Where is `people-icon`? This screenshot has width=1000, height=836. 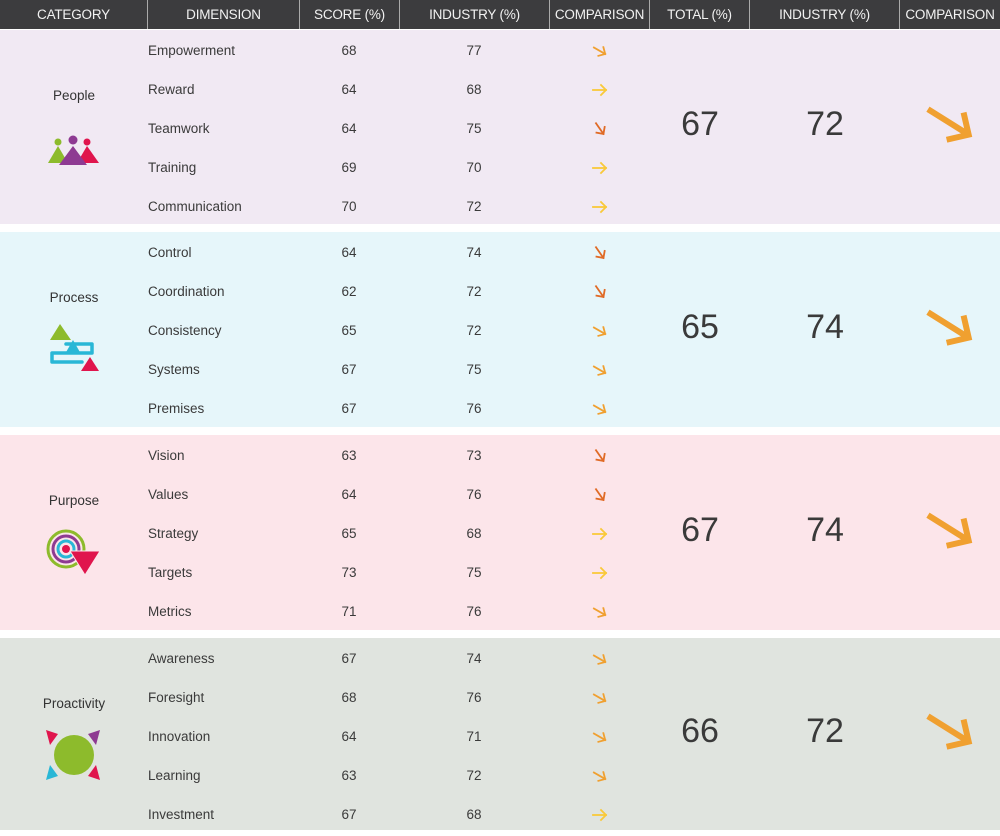 people-icon is located at coordinates (74, 147).